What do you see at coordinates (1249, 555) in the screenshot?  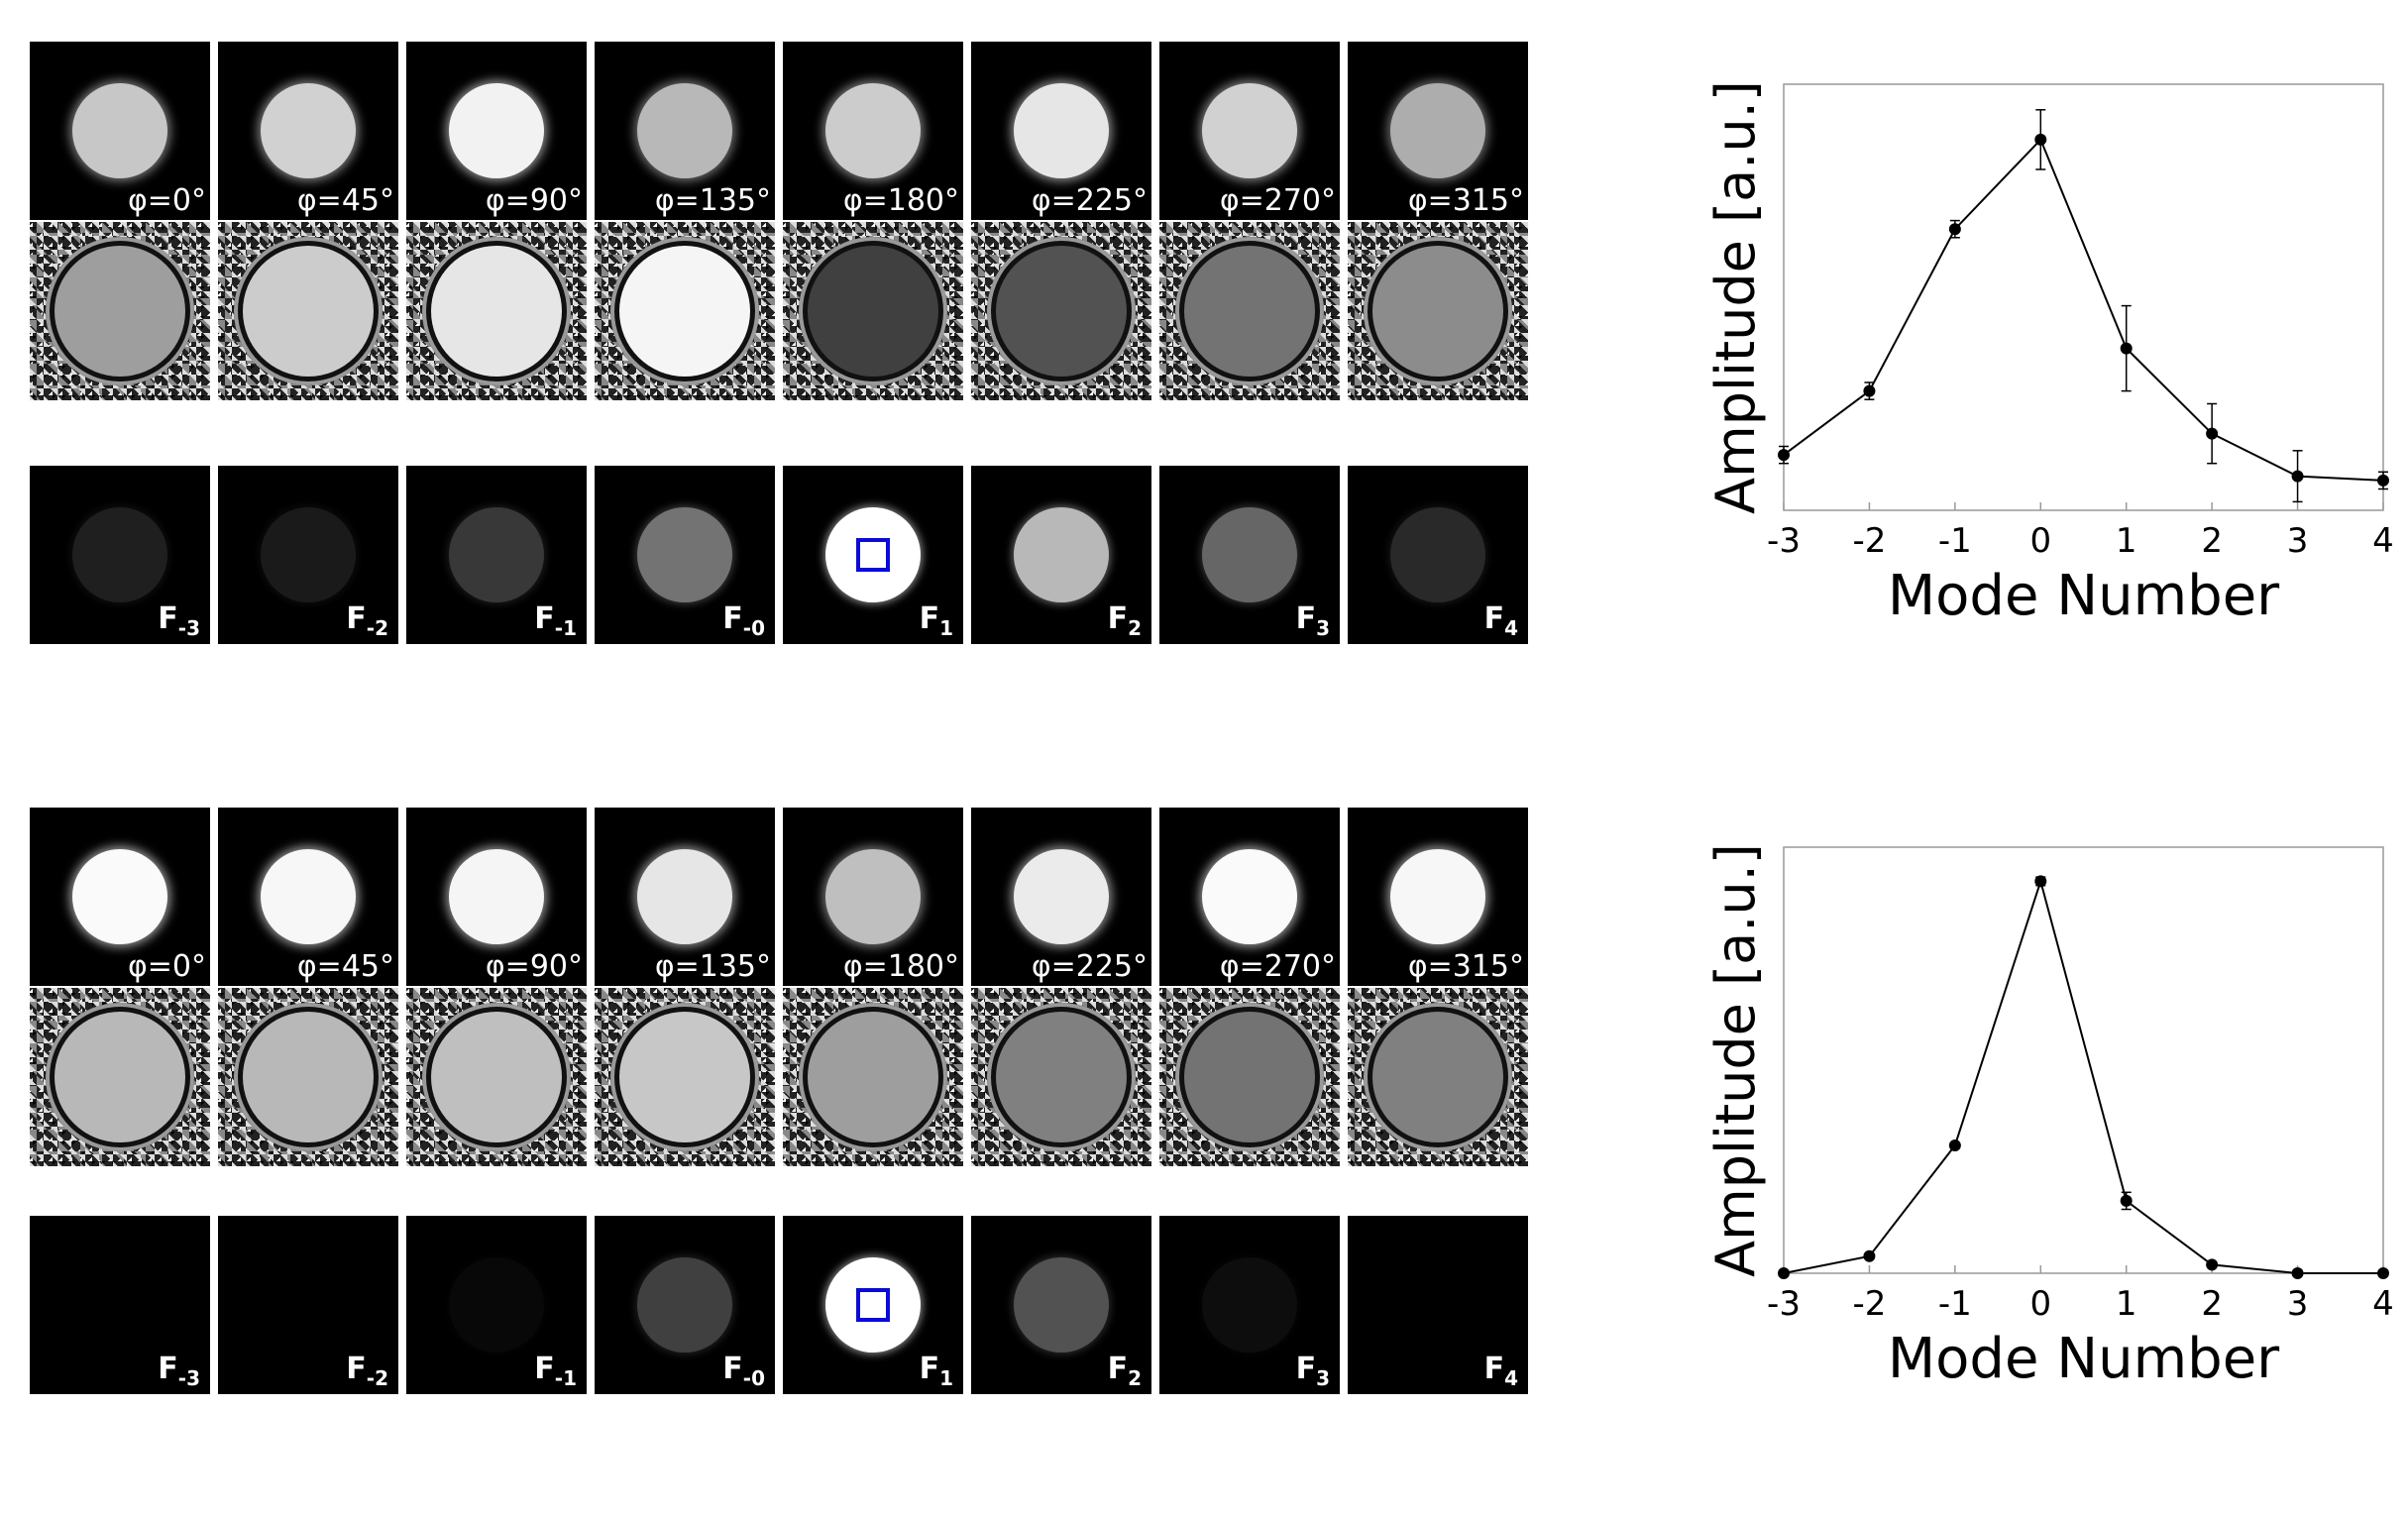 I see `mode-image: F3` at bounding box center [1249, 555].